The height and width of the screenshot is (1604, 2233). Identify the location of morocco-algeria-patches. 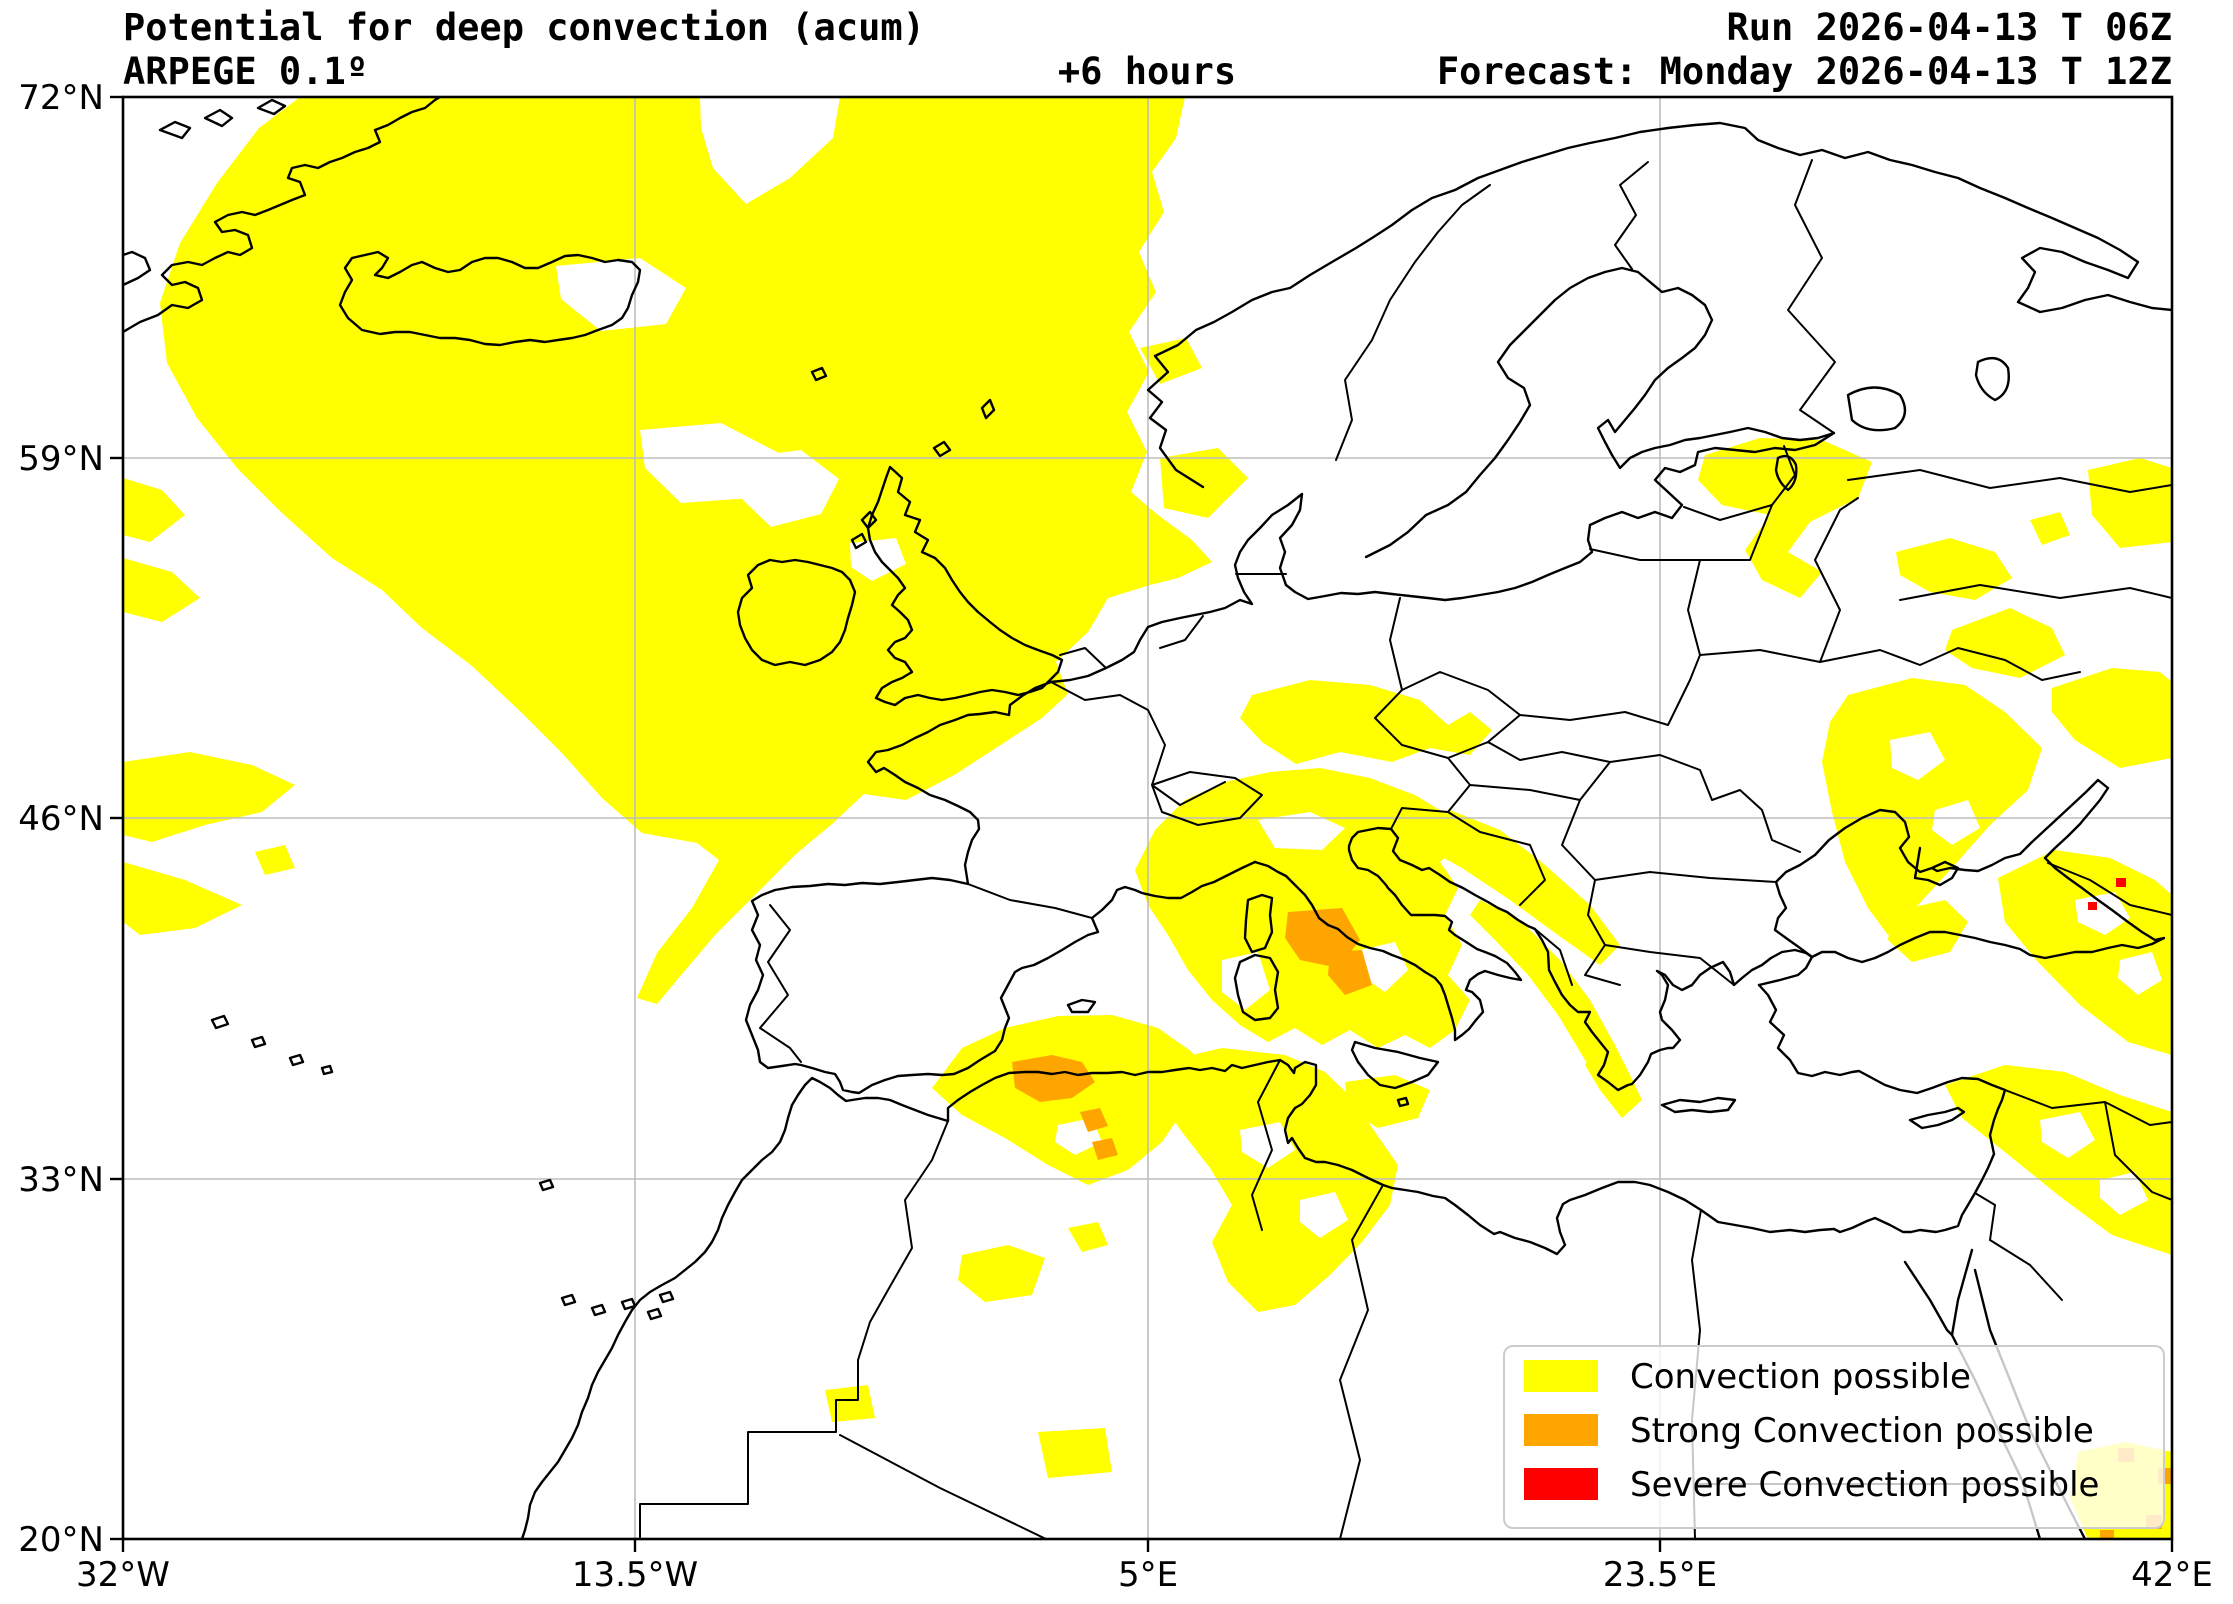
(1033, 1262).